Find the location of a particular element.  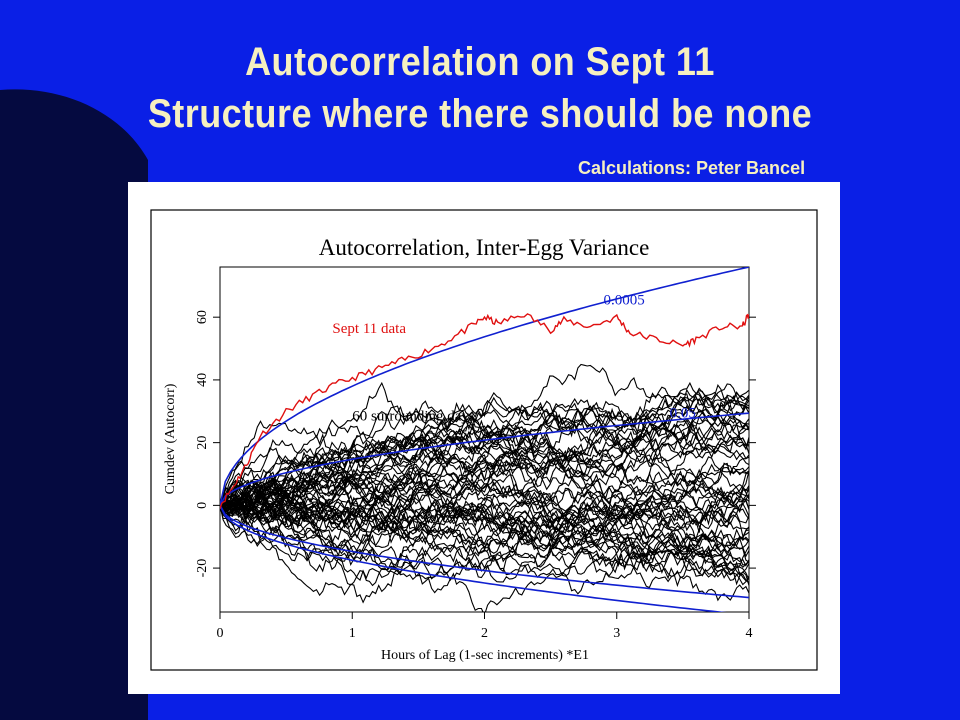

y-tick-label: 20 is located at coordinates (202, 443).